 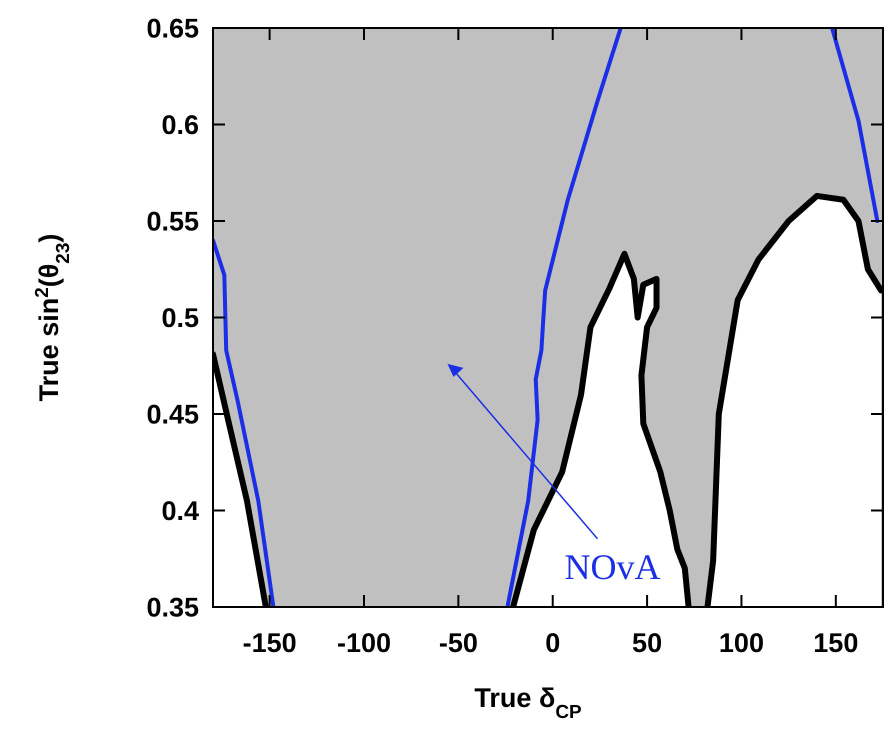 I want to click on y-tick-label: 0.6, so click(x=180, y=125).